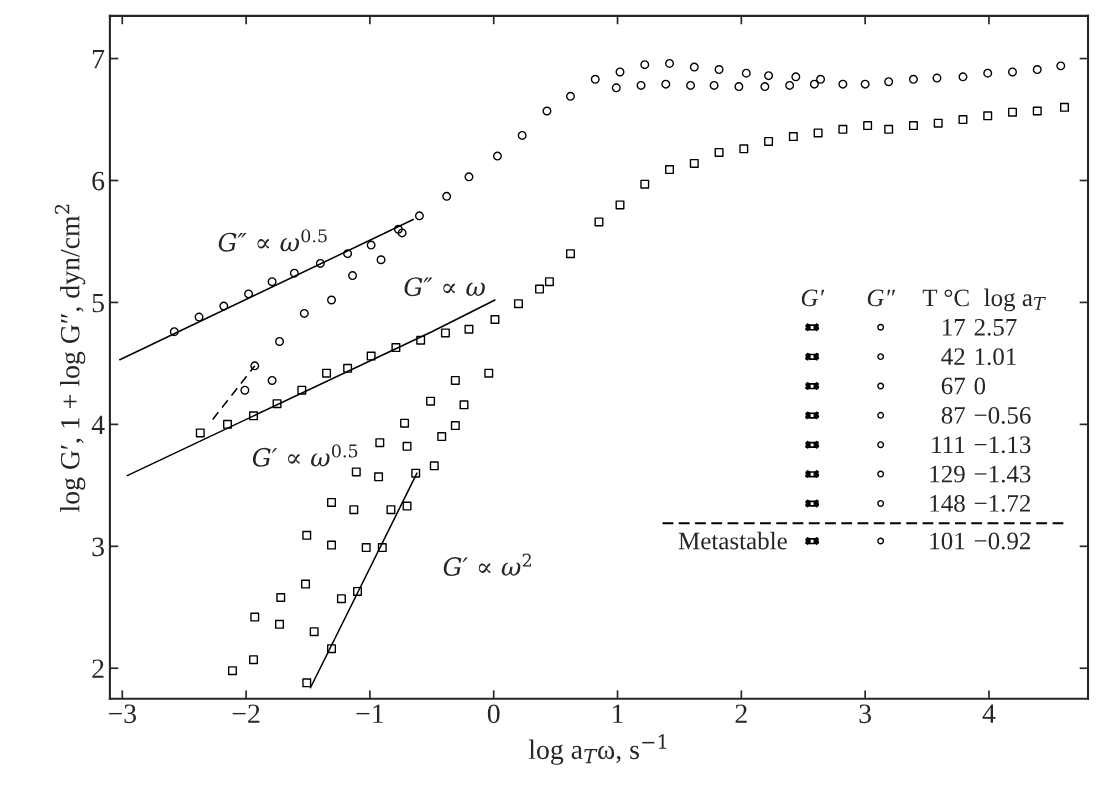 This screenshot has height=794, width=1099. Describe the element at coordinates (732, 540) in the screenshot. I see `annotation: Metastable` at that location.